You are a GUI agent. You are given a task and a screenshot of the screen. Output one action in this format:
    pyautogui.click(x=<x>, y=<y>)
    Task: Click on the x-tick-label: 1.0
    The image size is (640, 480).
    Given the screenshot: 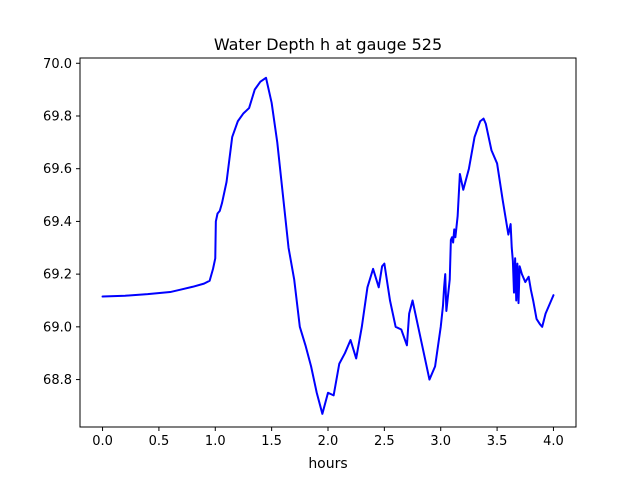 What is the action you would take?
    pyautogui.click(x=215, y=441)
    